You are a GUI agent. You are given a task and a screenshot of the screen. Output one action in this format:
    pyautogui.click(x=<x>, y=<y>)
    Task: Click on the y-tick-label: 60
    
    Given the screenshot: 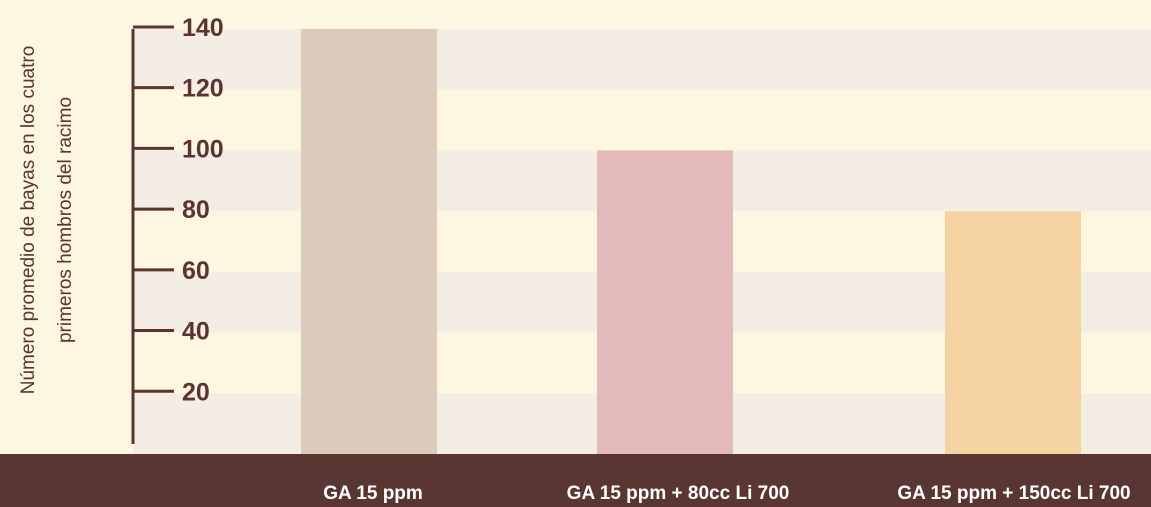 What is the action you would take?
    pyautogui.click(x=196, y=271)
    